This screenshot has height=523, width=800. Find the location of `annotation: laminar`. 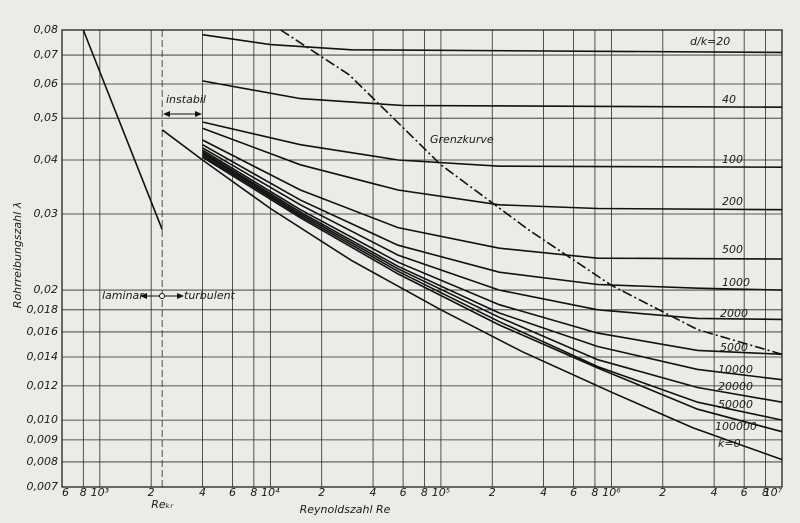

annotation: laminar is located at coordinates (123, 295).